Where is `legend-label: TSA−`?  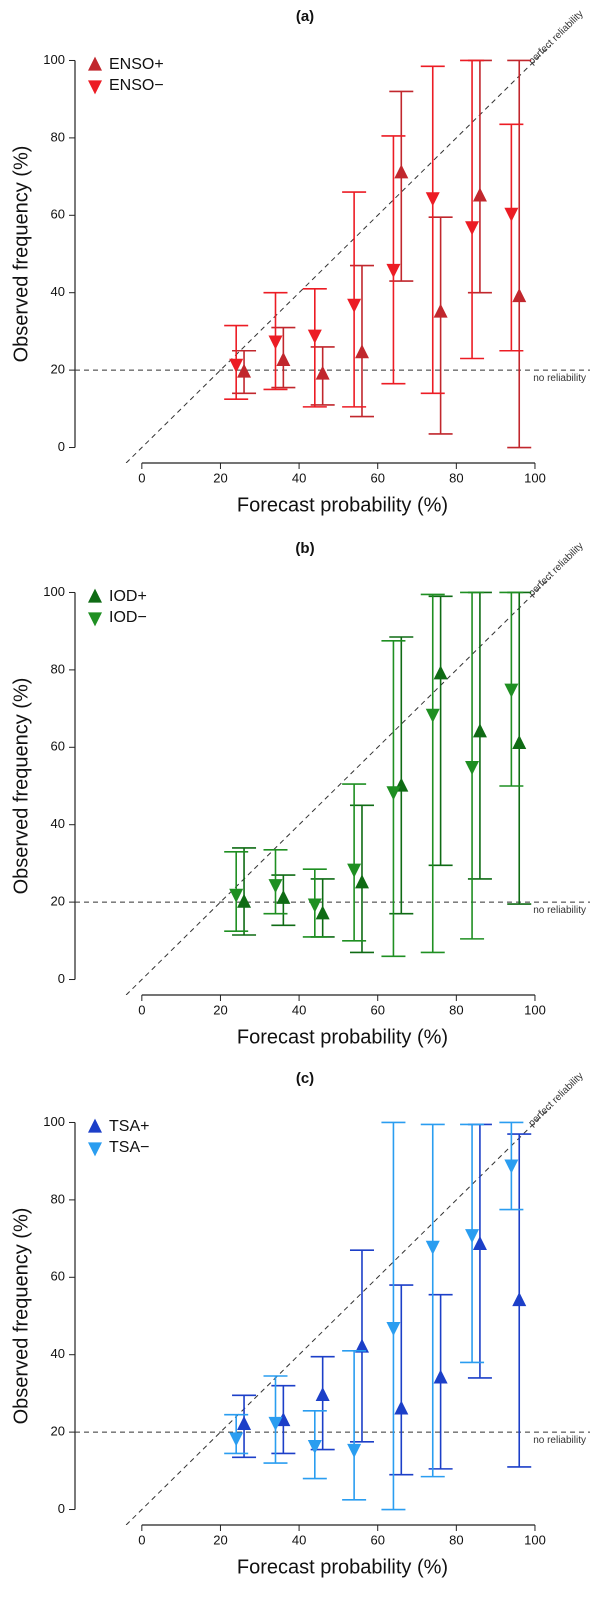 legend-label: TSA− is located at coordinates (129, 1147).